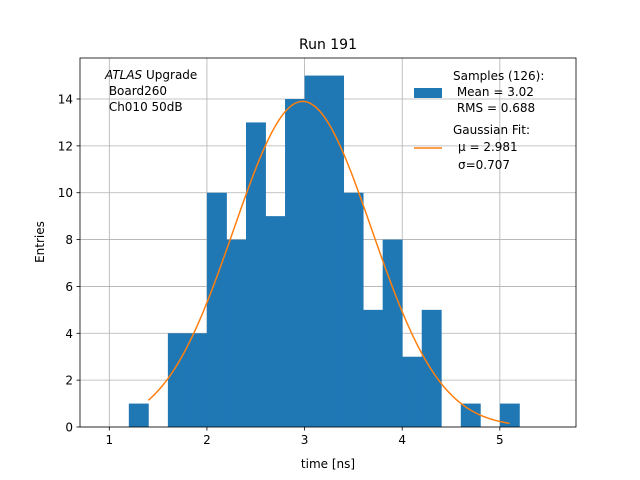 The image size is (640, 480). What do you see at coordinates (328, 464) in the screenshot?
I see `x-axis-label: time [ns]` at bounding box center [328, 464].